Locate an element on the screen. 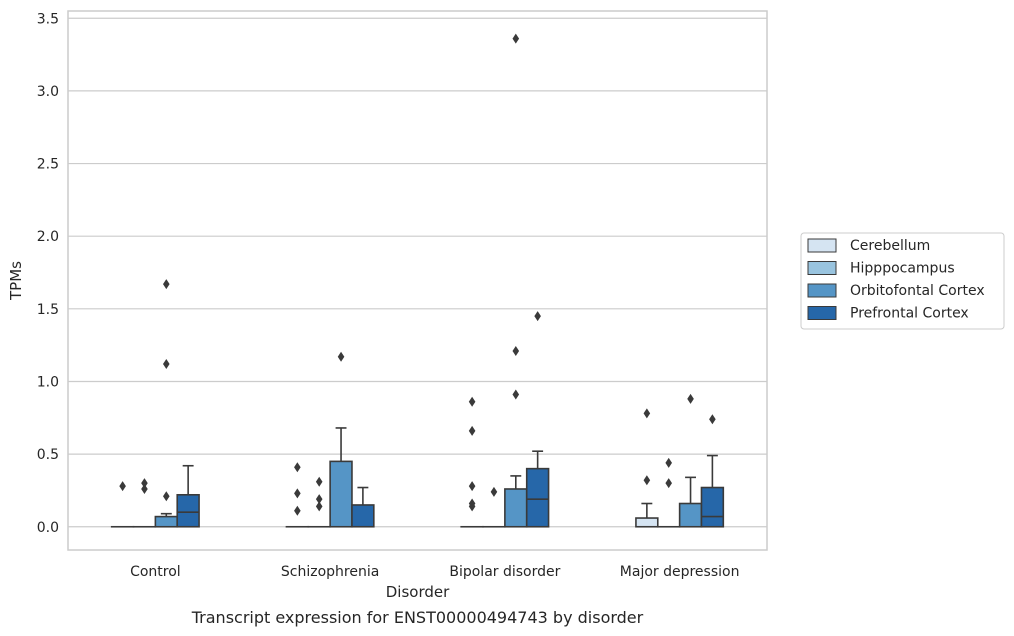  y-tick-label: 2.0 is located at coordinates (48, 237).